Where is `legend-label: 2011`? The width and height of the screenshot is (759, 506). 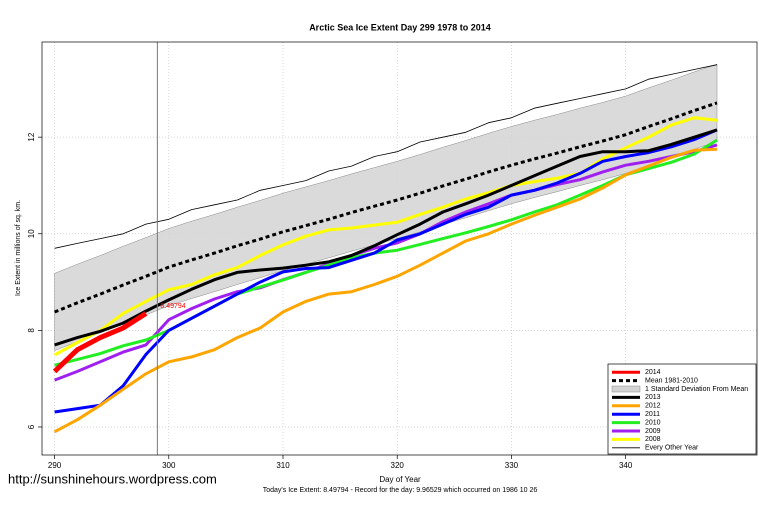
legend-label: 2011 is located at coordinates (652, 414).